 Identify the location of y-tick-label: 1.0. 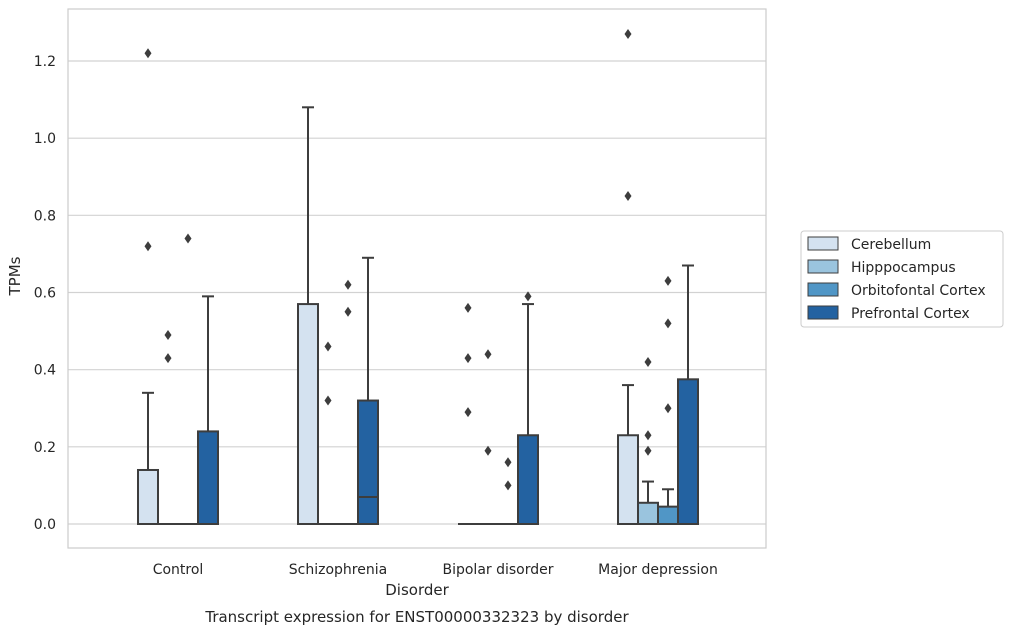
(45, 139).